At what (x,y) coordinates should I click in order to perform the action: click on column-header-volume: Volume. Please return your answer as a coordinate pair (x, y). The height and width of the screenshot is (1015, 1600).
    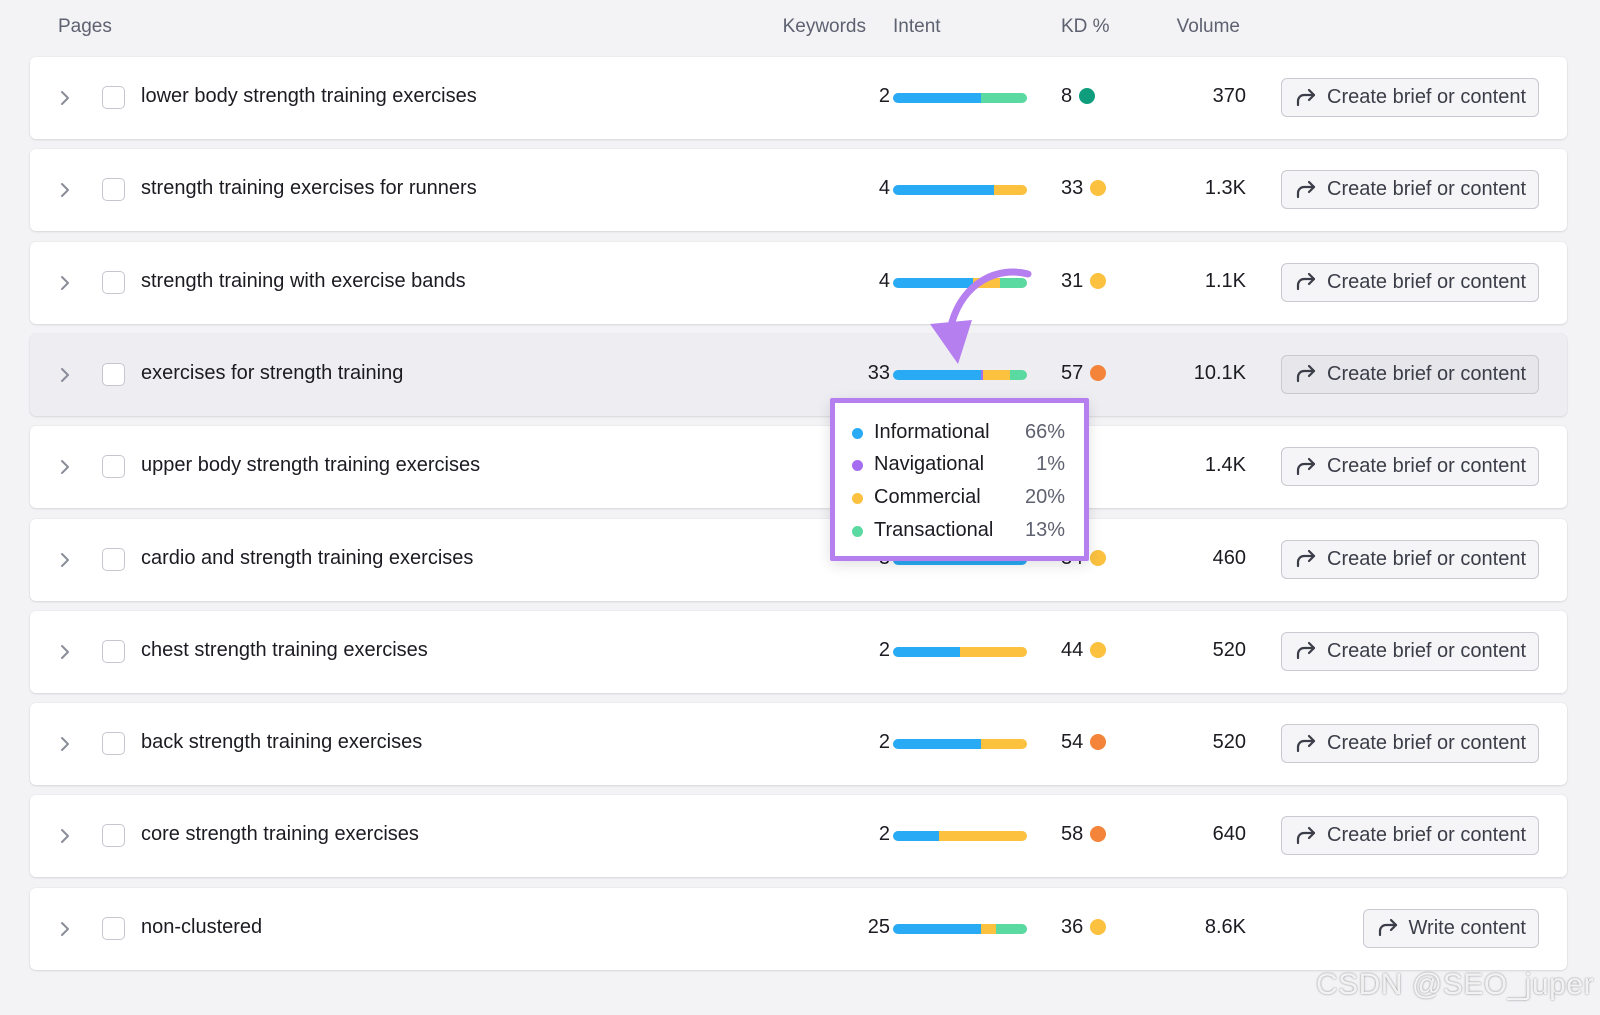
    Looking at the image, I should click on (1208, 26).